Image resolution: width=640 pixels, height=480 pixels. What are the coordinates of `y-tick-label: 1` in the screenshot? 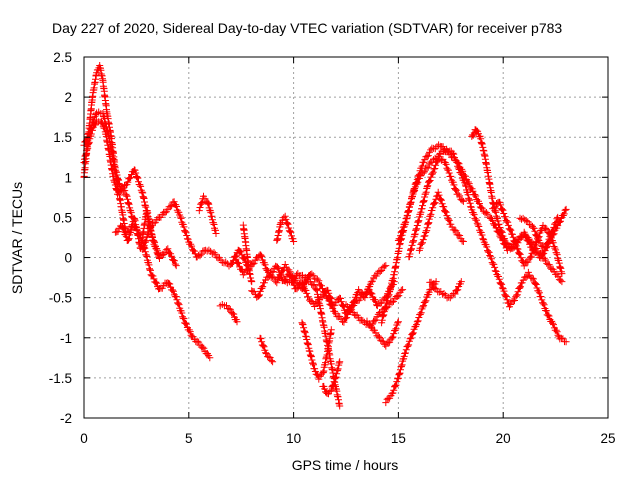 It's located at (68, 177).